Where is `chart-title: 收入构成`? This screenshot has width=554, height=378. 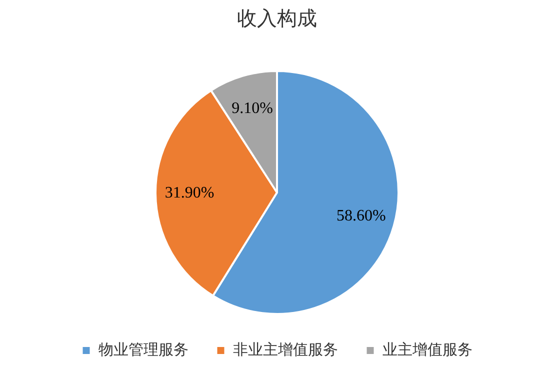 chart-title: 收入构成 is located at coordinates (277, 18).